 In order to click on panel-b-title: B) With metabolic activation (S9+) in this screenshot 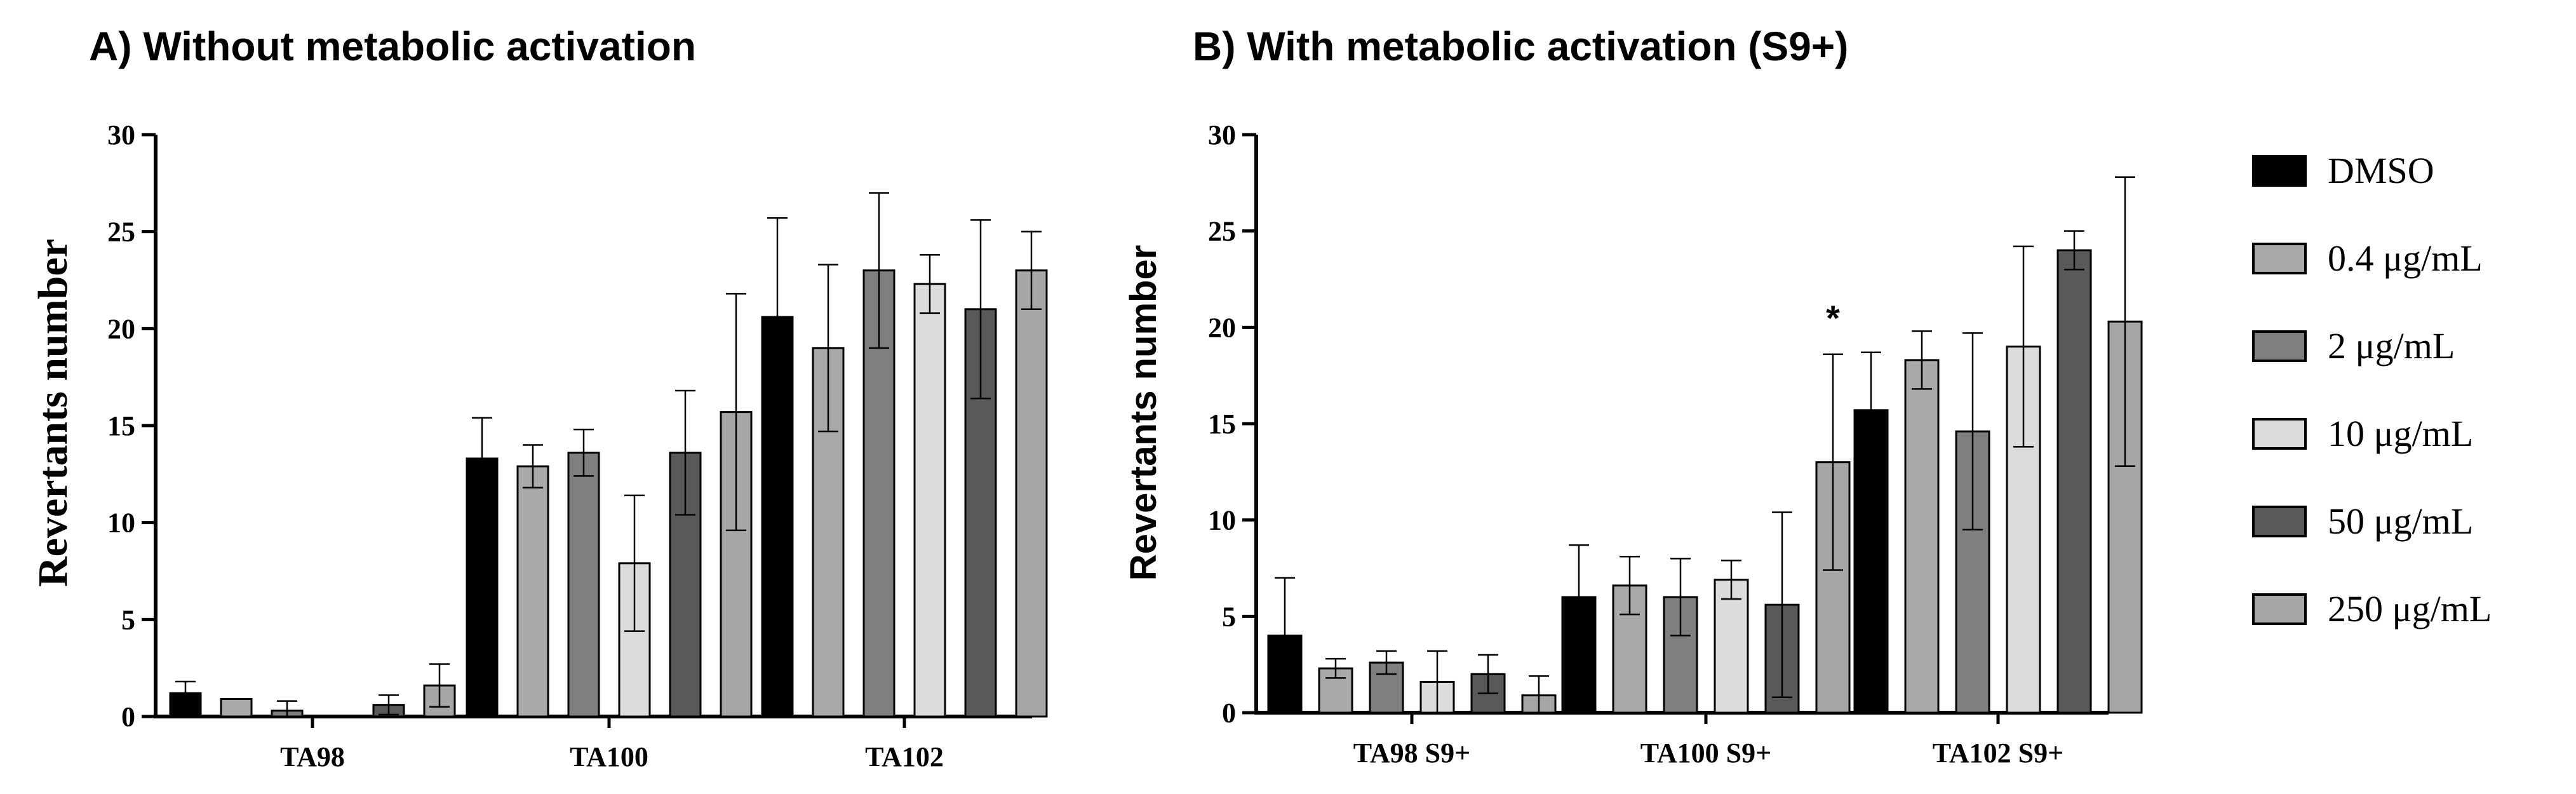, I will do `click(1520, 46)`.